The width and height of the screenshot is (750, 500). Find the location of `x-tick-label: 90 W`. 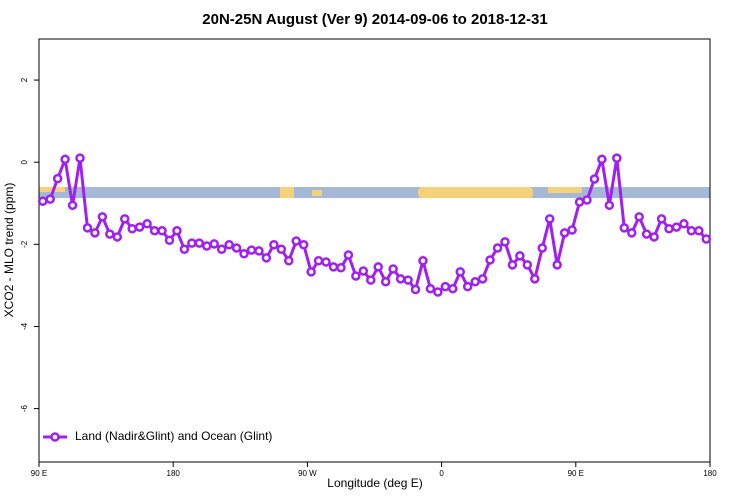

x-tick-label: 90 W is located at coordinates (307, 473).